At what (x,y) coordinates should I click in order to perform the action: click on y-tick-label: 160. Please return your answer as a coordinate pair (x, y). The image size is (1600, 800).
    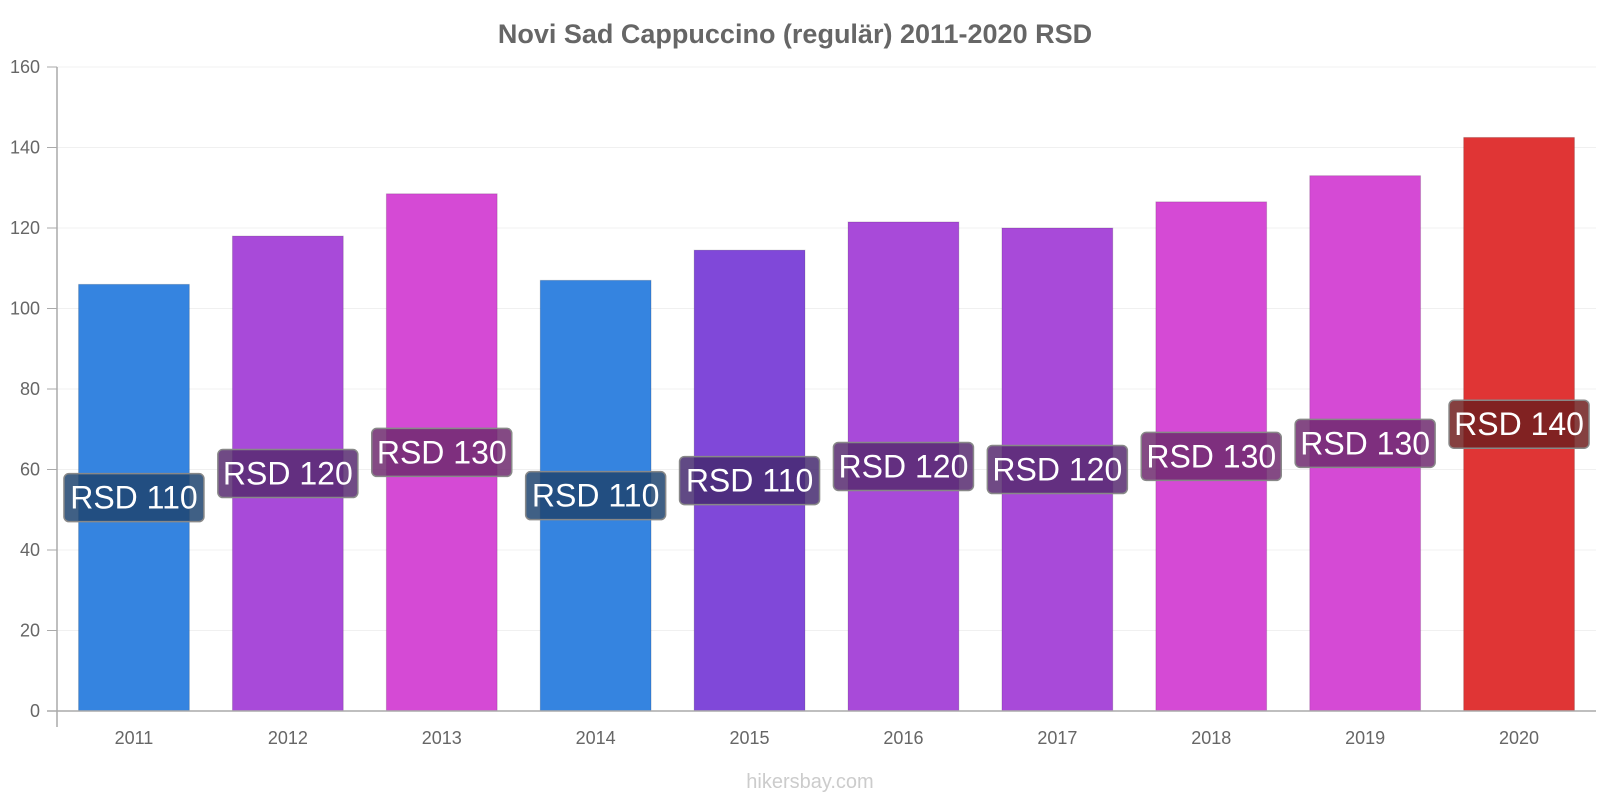
    Looking at the image, I should click on (25, 67).